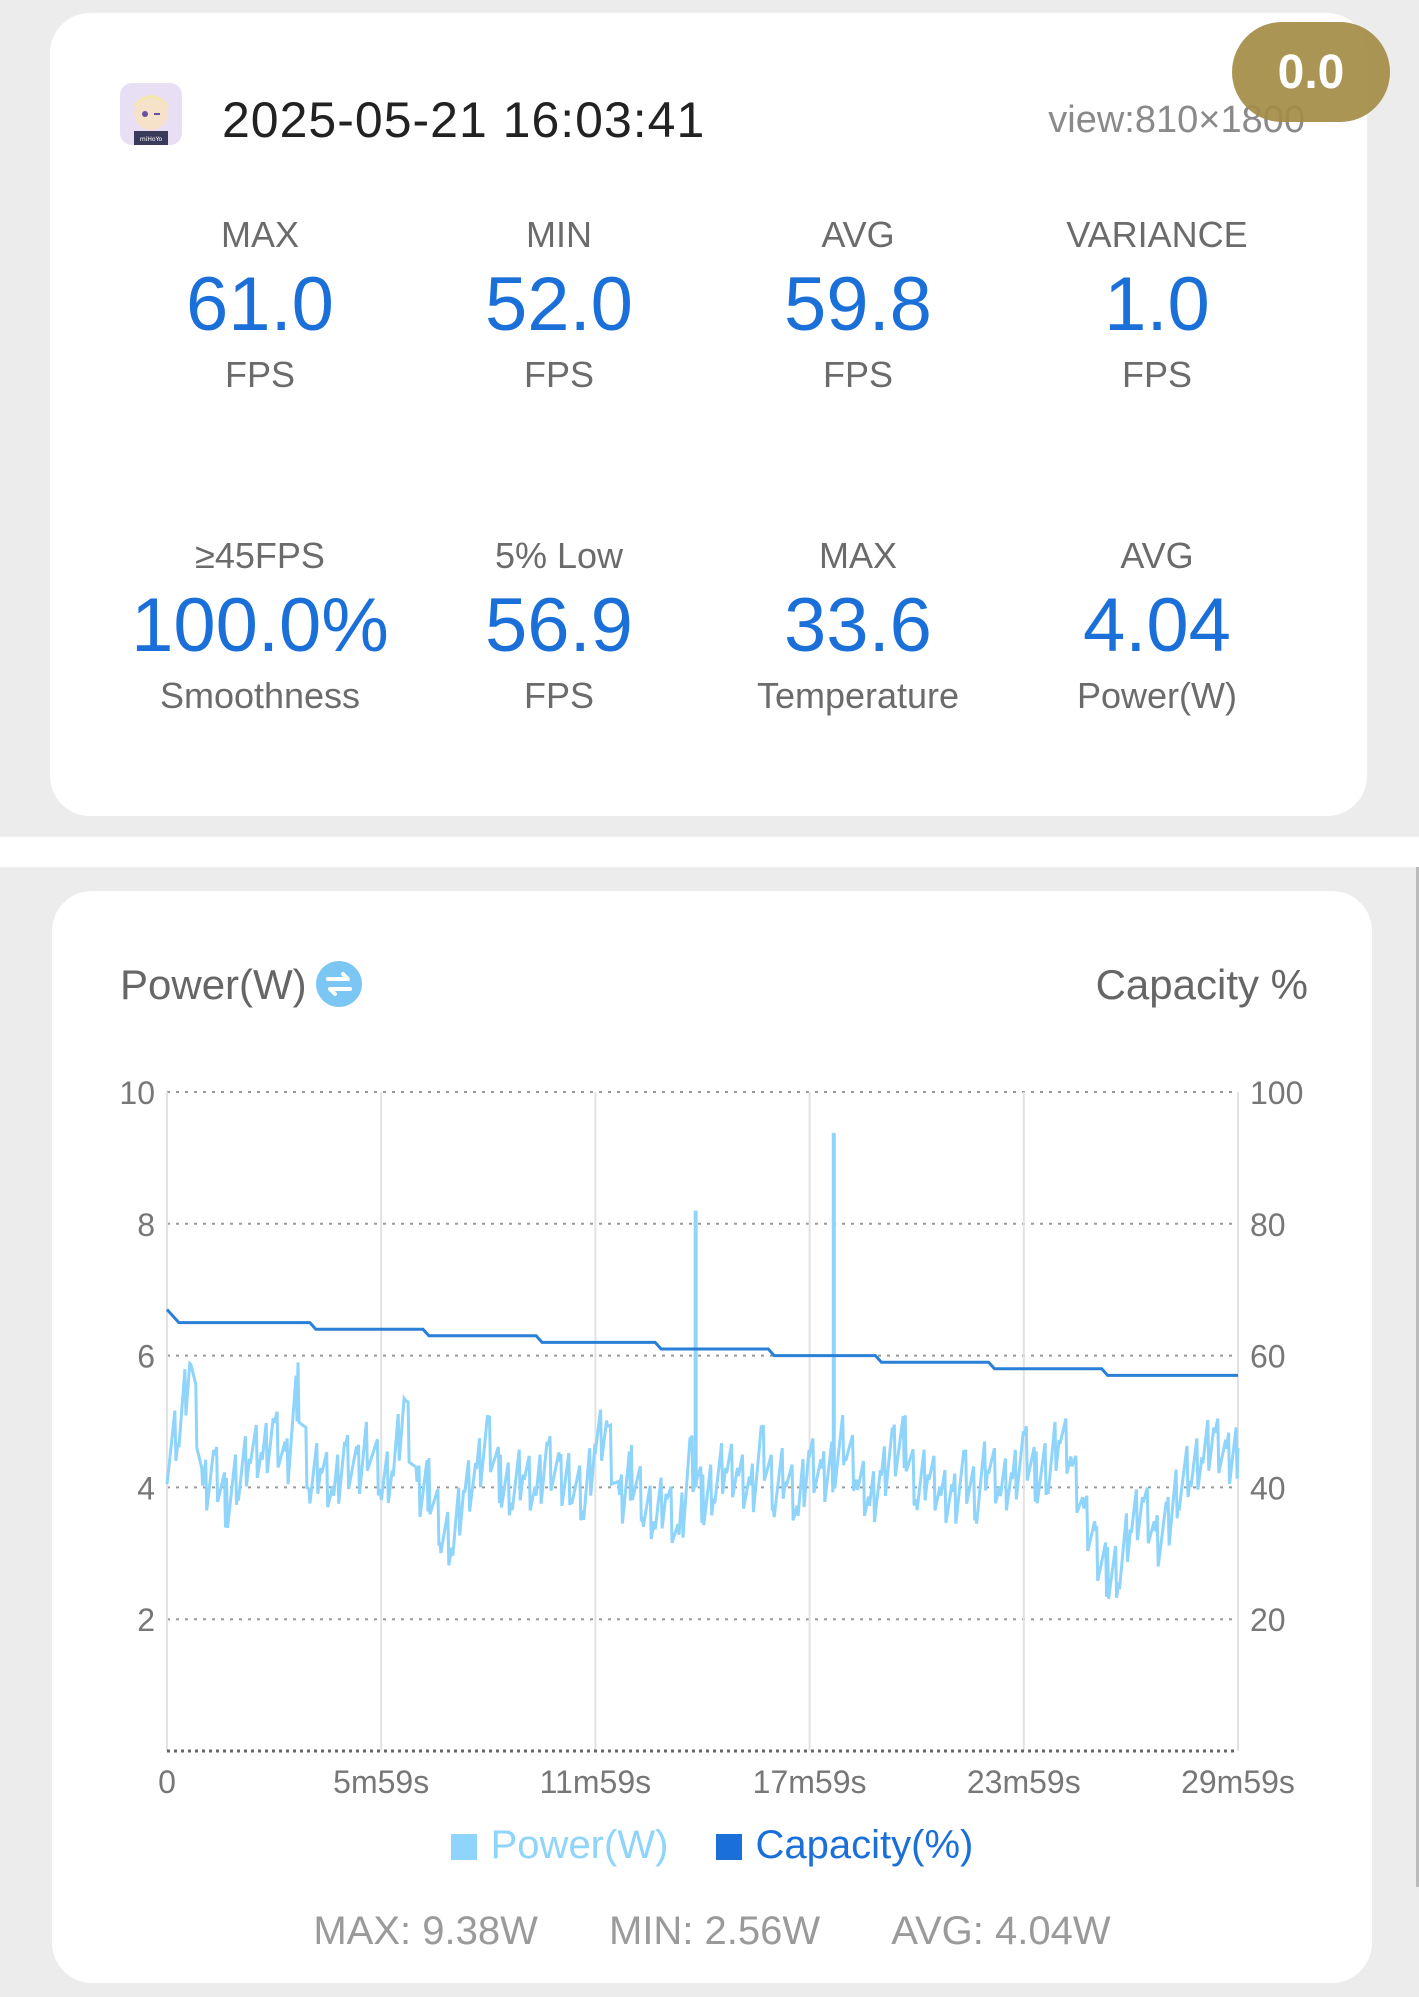 The height and width of the screenshot is (1997, 1419). What do you see at coordinates (1001, 1931) in the screenshot?
I see `summary-avg: AVG: 4.04W` at bounding box center [1001, 1931].